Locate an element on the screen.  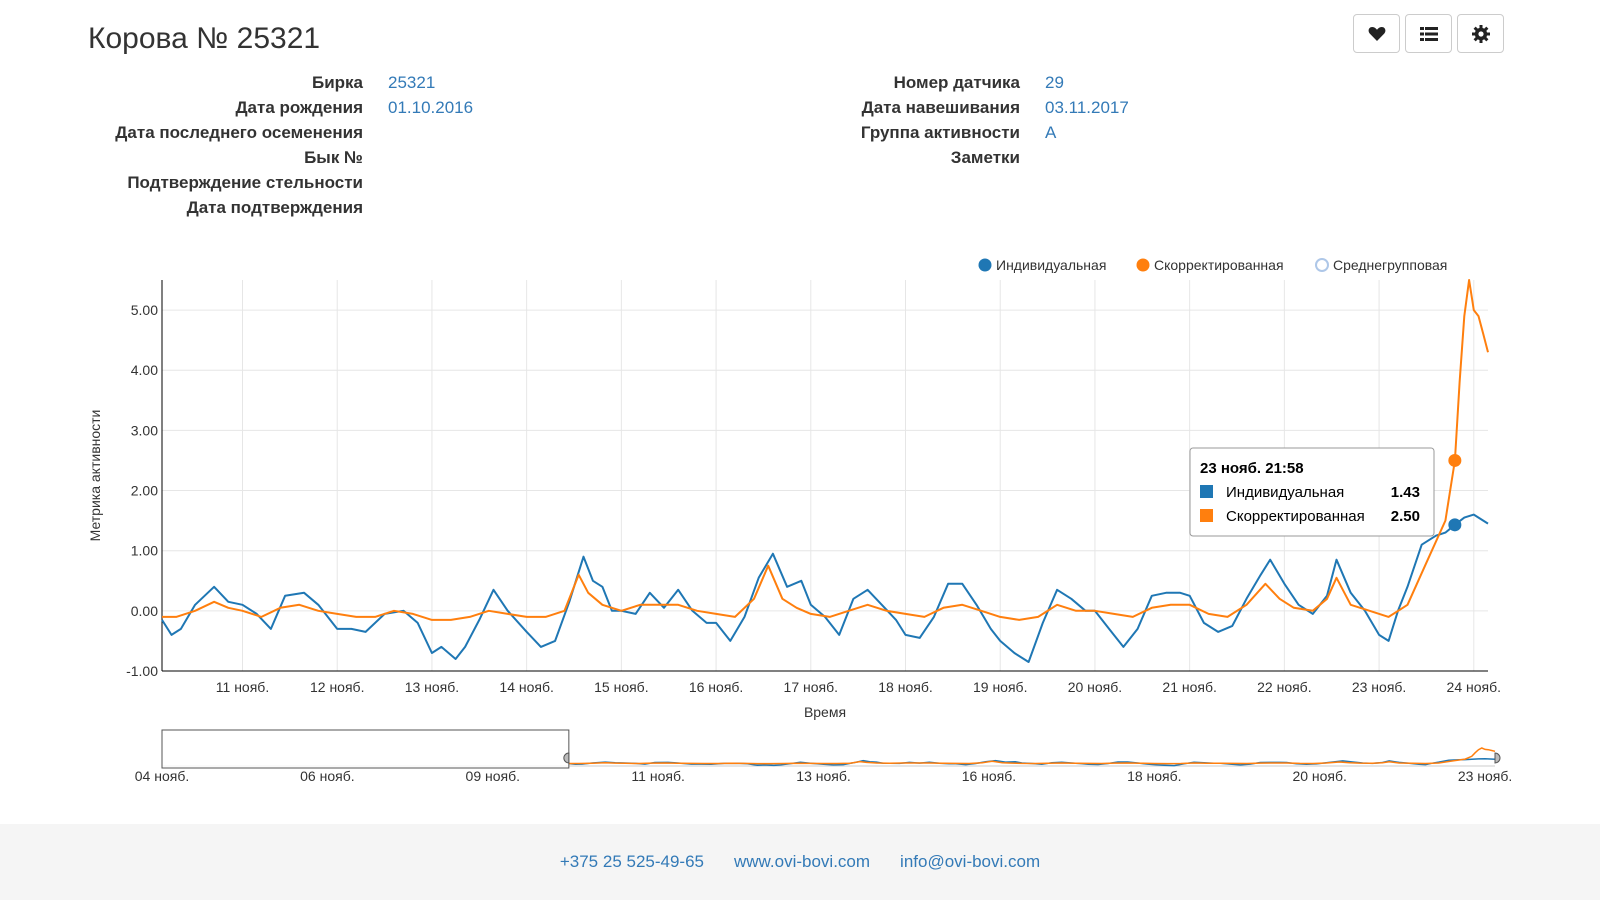
settings-button is located at coordinates (1480, 33).